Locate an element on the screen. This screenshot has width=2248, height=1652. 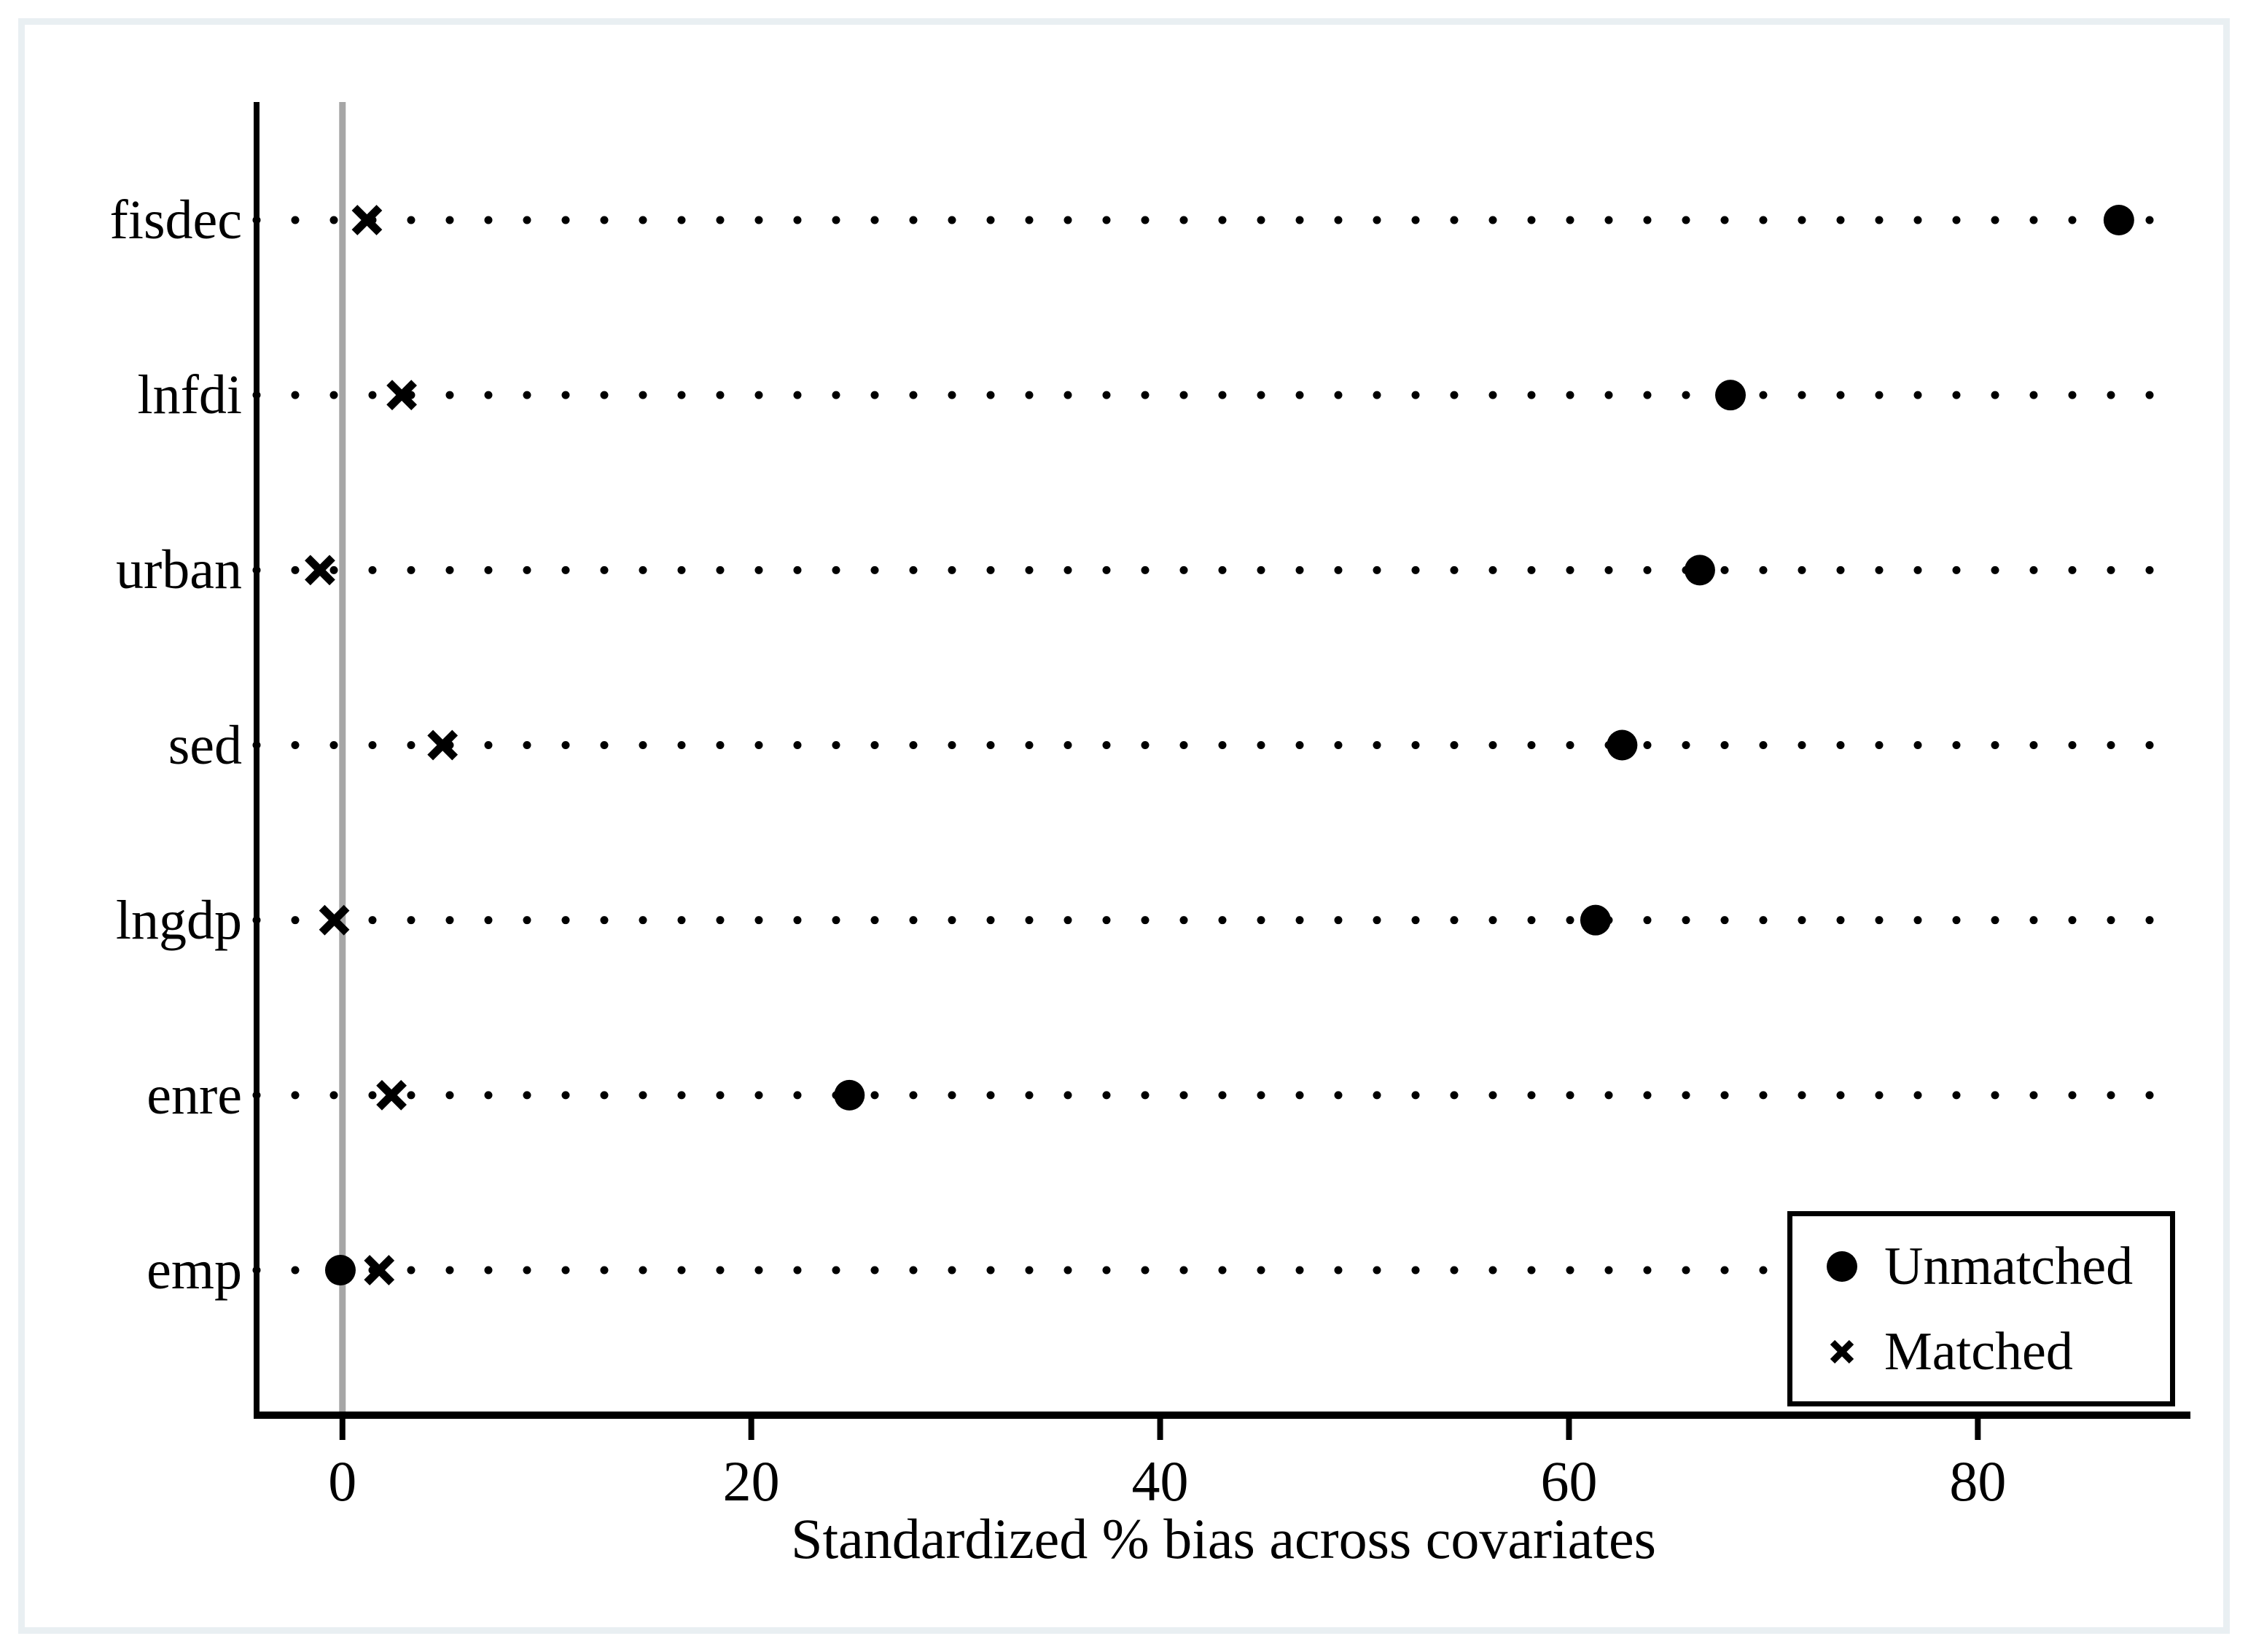
unmatched-marker-fisdec is located at coordinates (2118, 220).